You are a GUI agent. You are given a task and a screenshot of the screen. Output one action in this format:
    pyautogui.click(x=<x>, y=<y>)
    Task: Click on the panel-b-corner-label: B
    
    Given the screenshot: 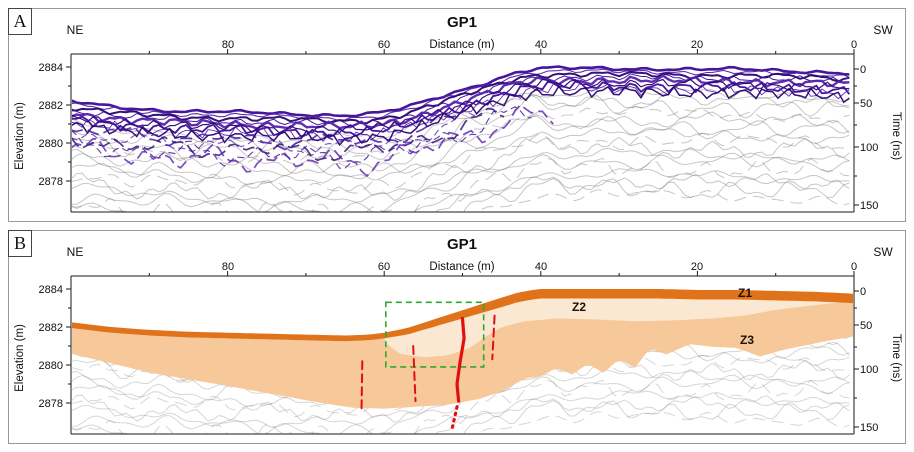 What is the action you would take?
    pyautogui.click(x=20, y=243)
    